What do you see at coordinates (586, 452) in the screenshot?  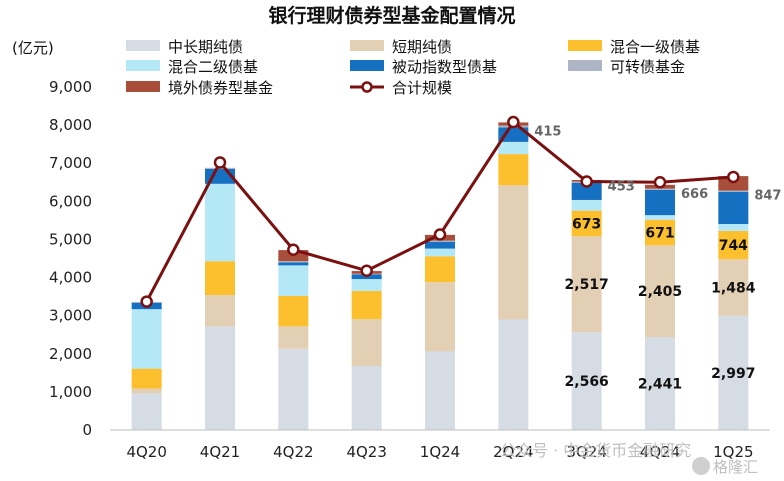 I see `x-tick-label: 3Q24` at bounding box center [586, 452].